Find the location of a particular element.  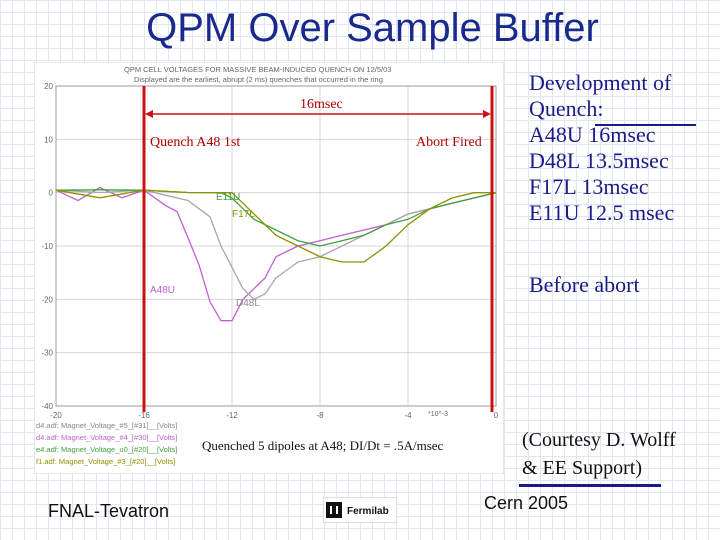

slide-title: QPM Over Sample Buffer is located at coordinates (372, 28).